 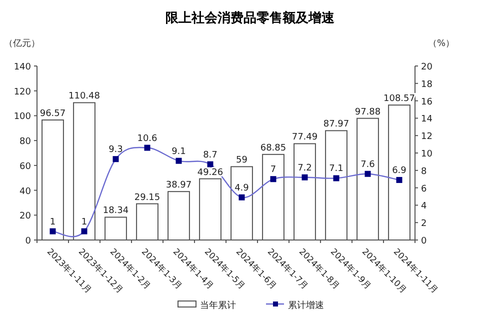 I want to click on data-label: 8.7, so click(x=210, y=155).